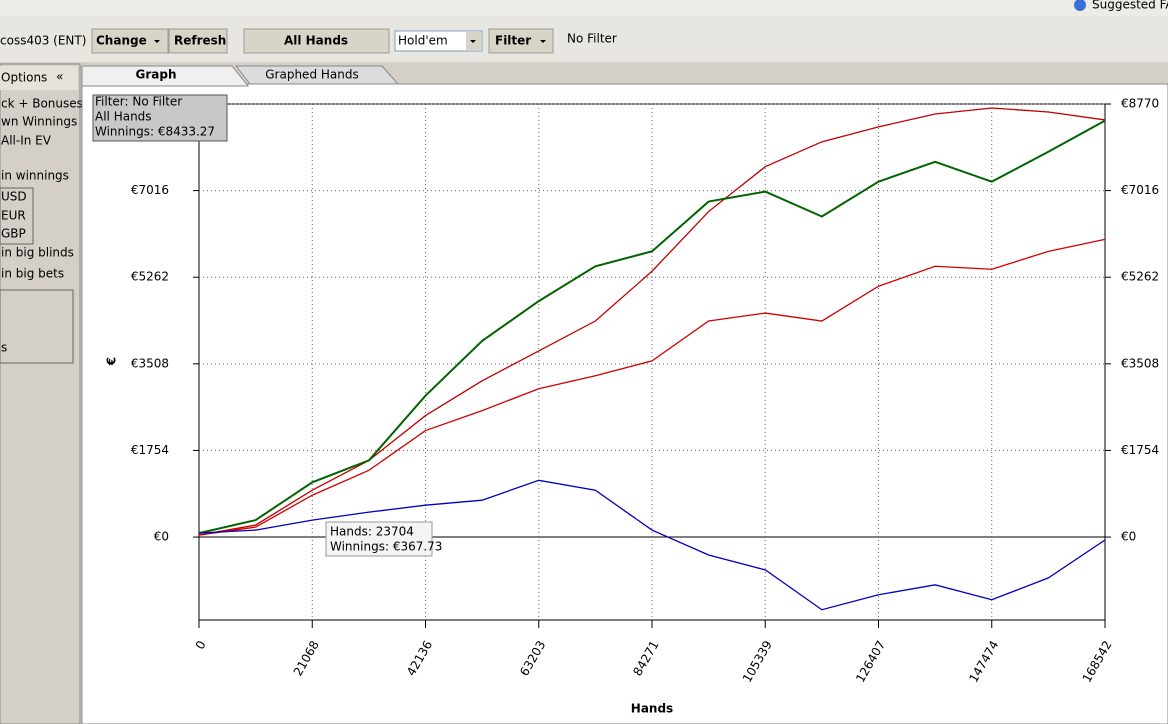 The height and width of the screenshot is (724, 1168). I want to click on graphed-hands-tab, so click(317, 75).